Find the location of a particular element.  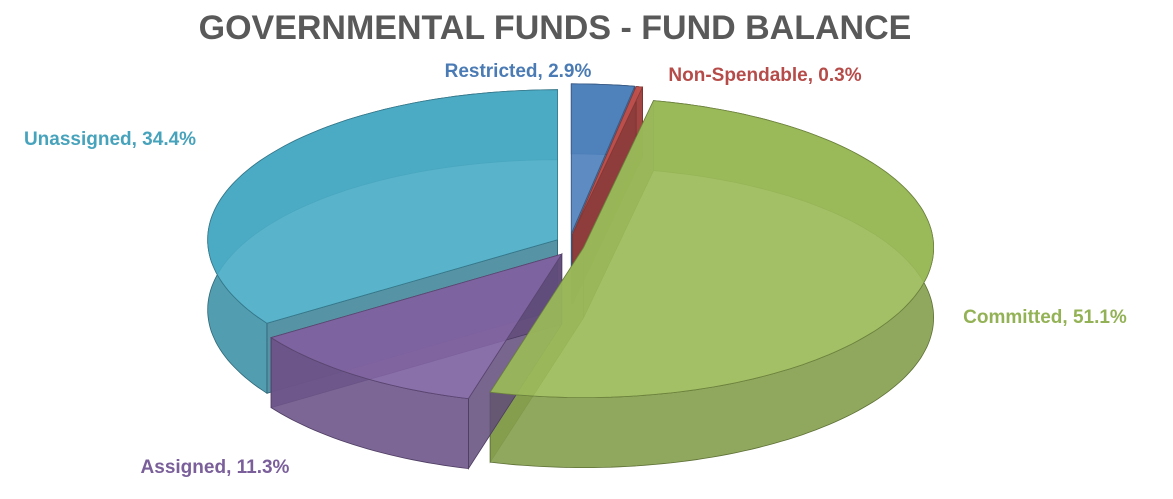

data-label: Assigned, 11.3% is located at coordinates (215, 467).